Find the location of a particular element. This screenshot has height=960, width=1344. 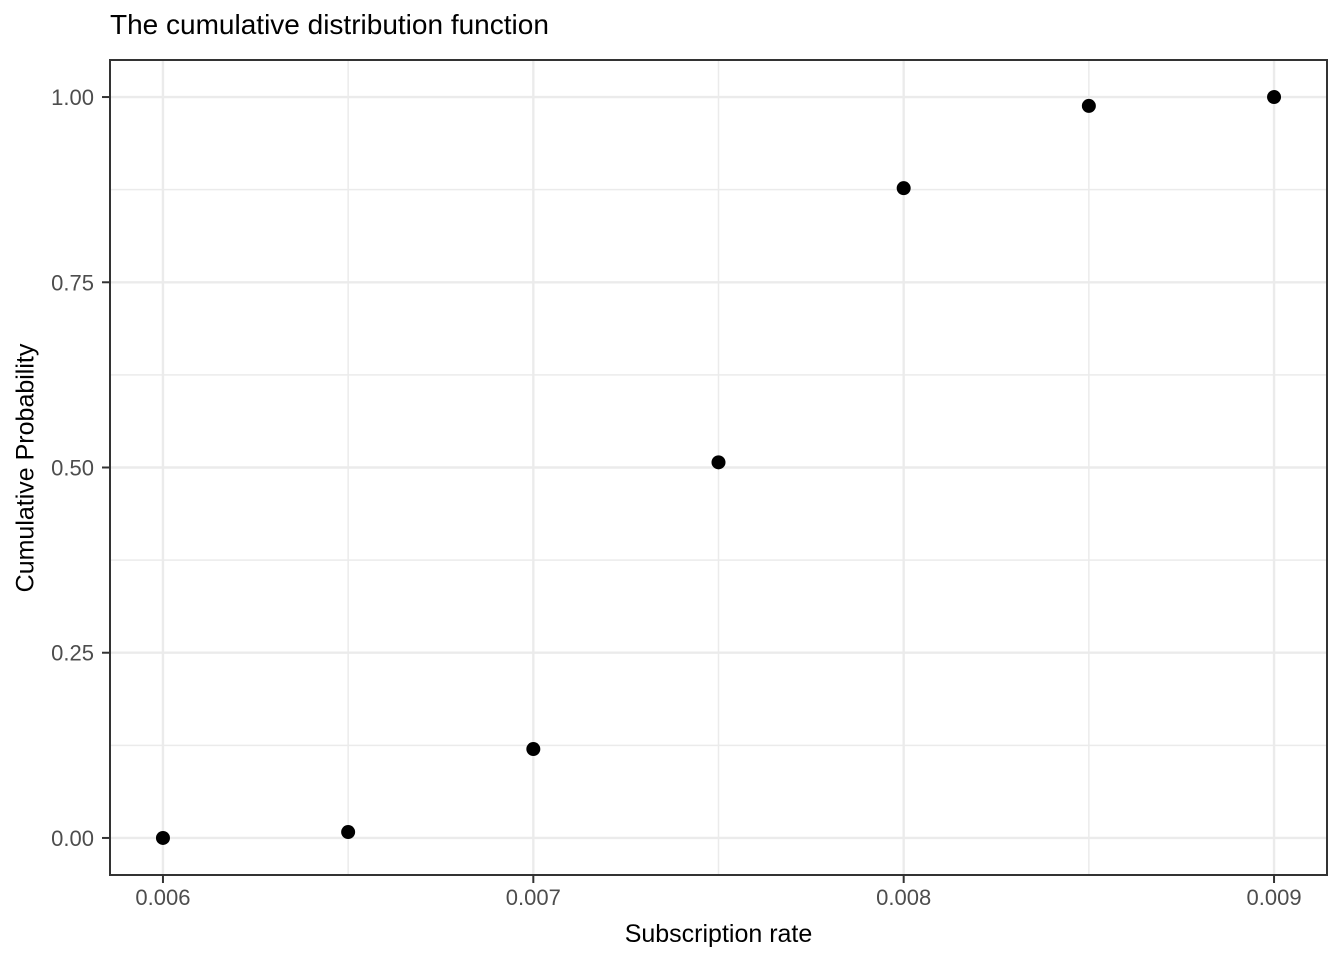

x-tick-label: 0.009 is located at coordinates (1274, 897).